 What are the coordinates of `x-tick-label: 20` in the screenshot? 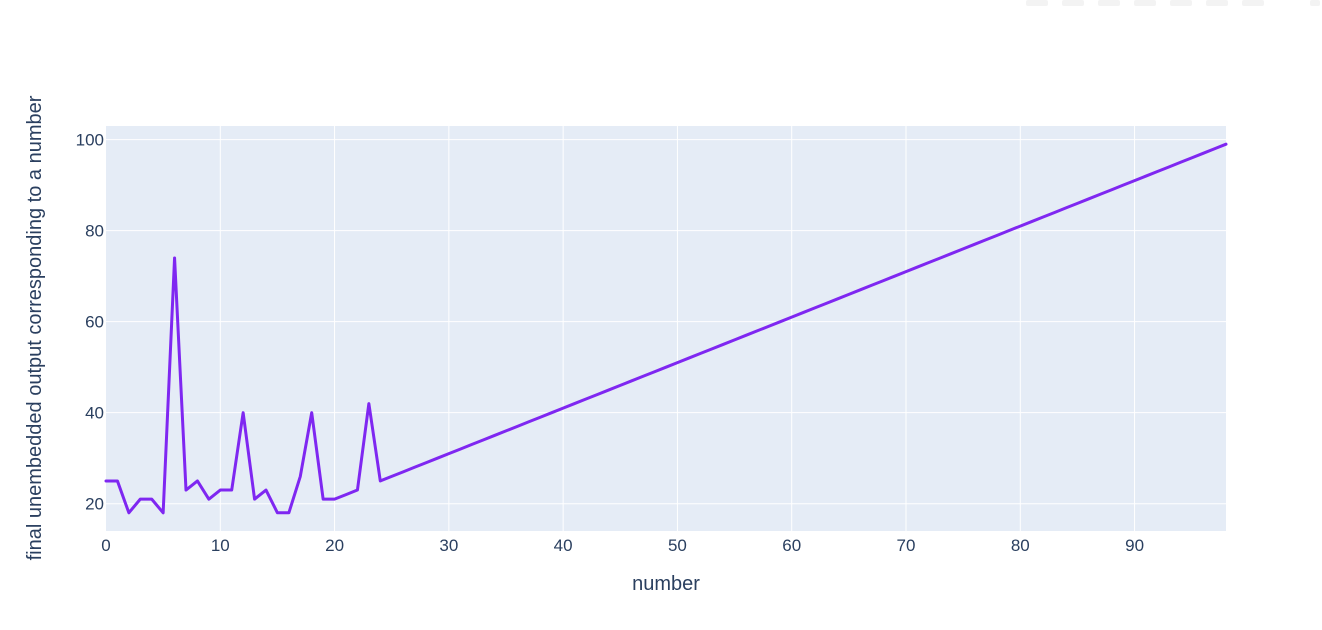 It's located at (334, 545).